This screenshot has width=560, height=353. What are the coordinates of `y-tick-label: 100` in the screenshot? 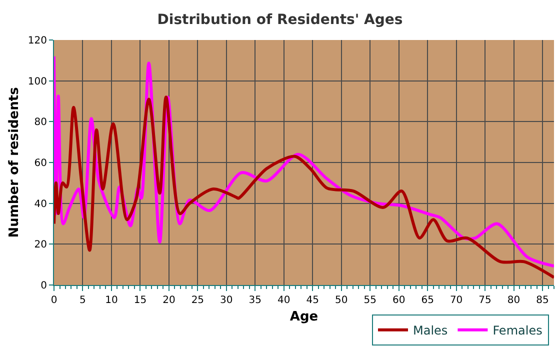 It's located at (37, 82).